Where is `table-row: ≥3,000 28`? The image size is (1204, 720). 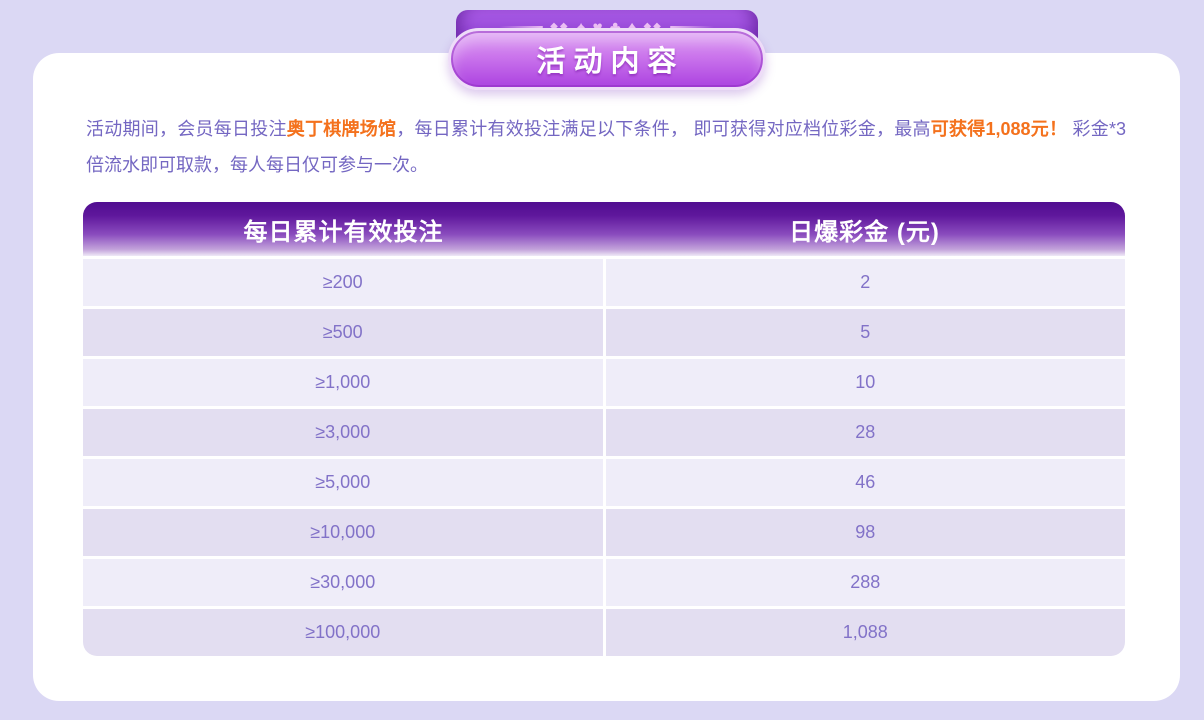 table-row: ≥3,000 28 is located at coordinates (604, 432).